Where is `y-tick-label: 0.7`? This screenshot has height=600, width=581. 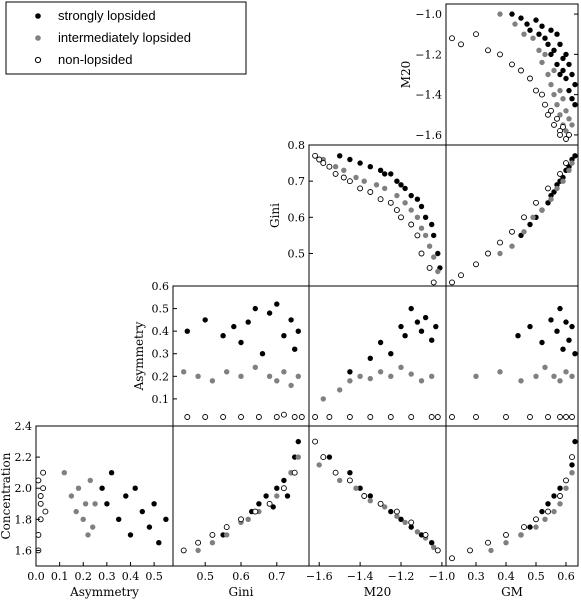
y-tick-label: 0.7 is located at coordinates (297, 181).